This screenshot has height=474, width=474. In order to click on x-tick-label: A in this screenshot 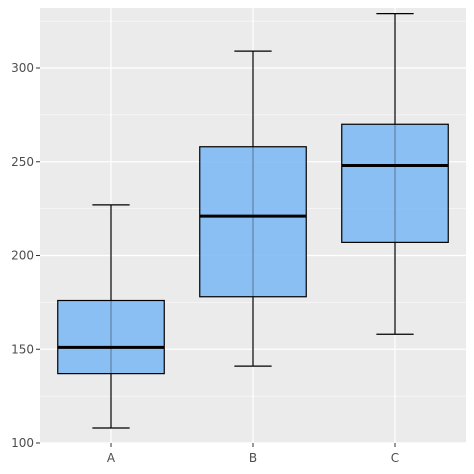, I will do `click(111, 458)`.